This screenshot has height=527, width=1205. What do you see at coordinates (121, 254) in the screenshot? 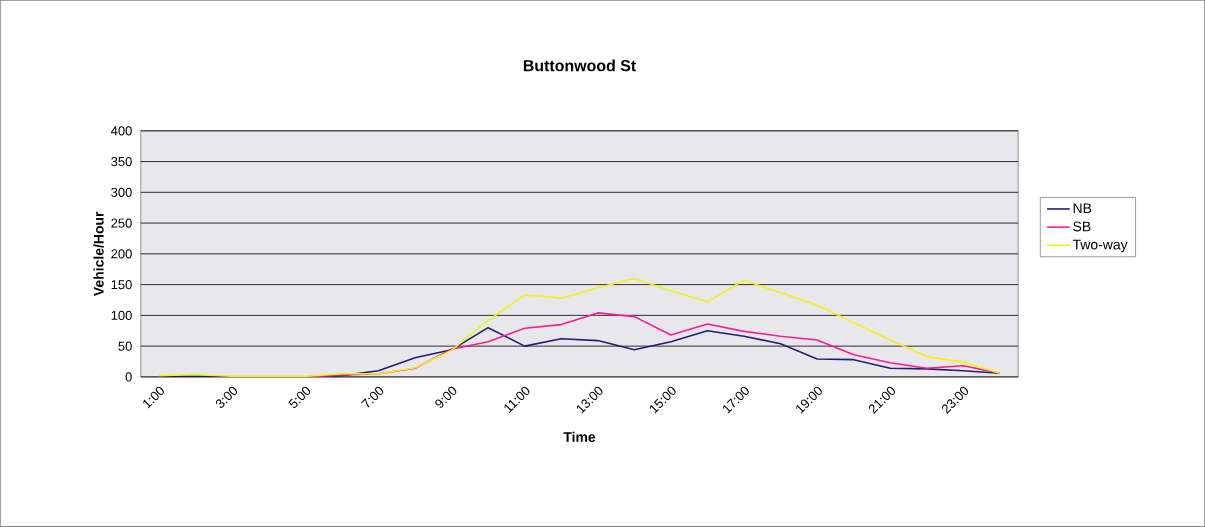
I see `y-tick-label: 200` at bounding box center [121, 254].